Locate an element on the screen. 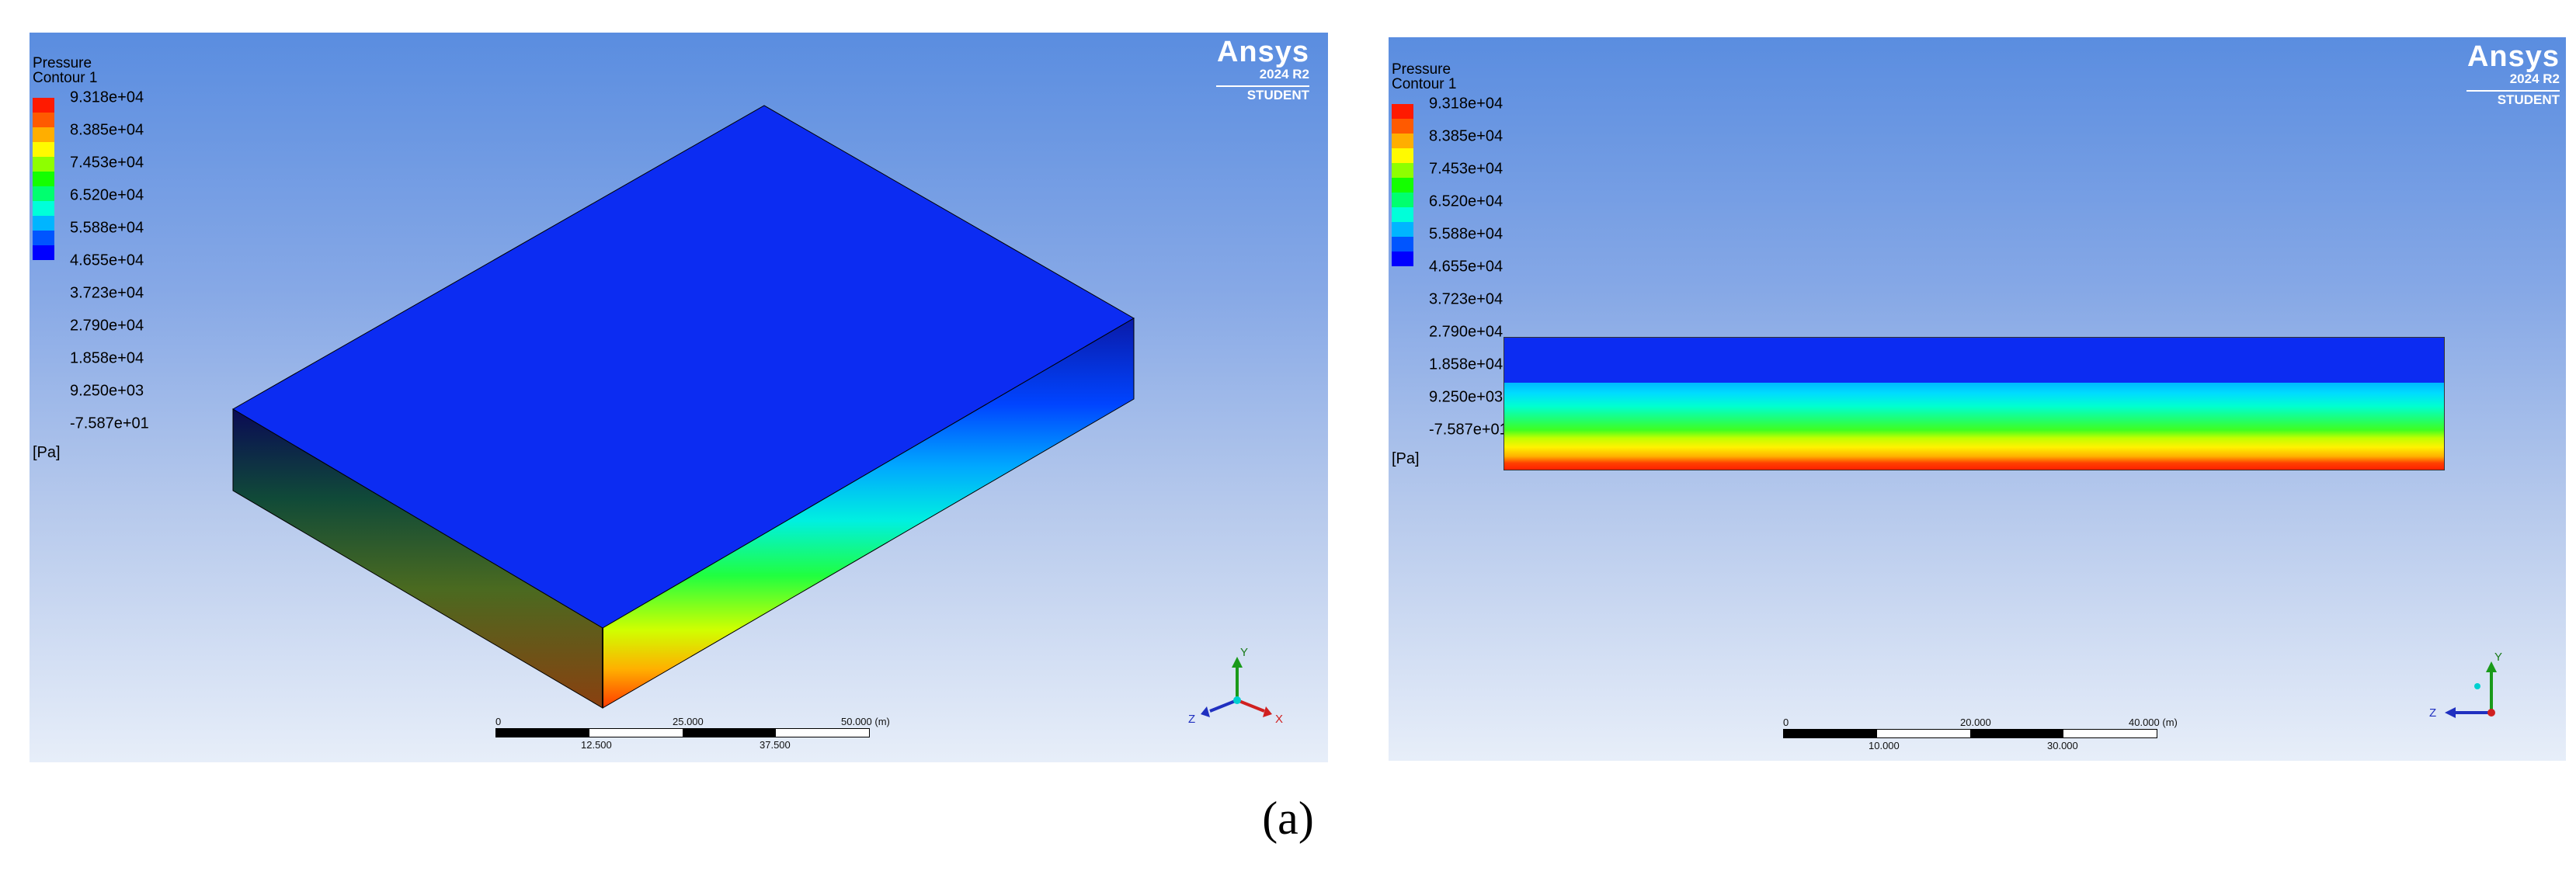 The width and height of the screenshot is (2576, 871). scale-label: 20.000 is located at coordinates (1975, 722).